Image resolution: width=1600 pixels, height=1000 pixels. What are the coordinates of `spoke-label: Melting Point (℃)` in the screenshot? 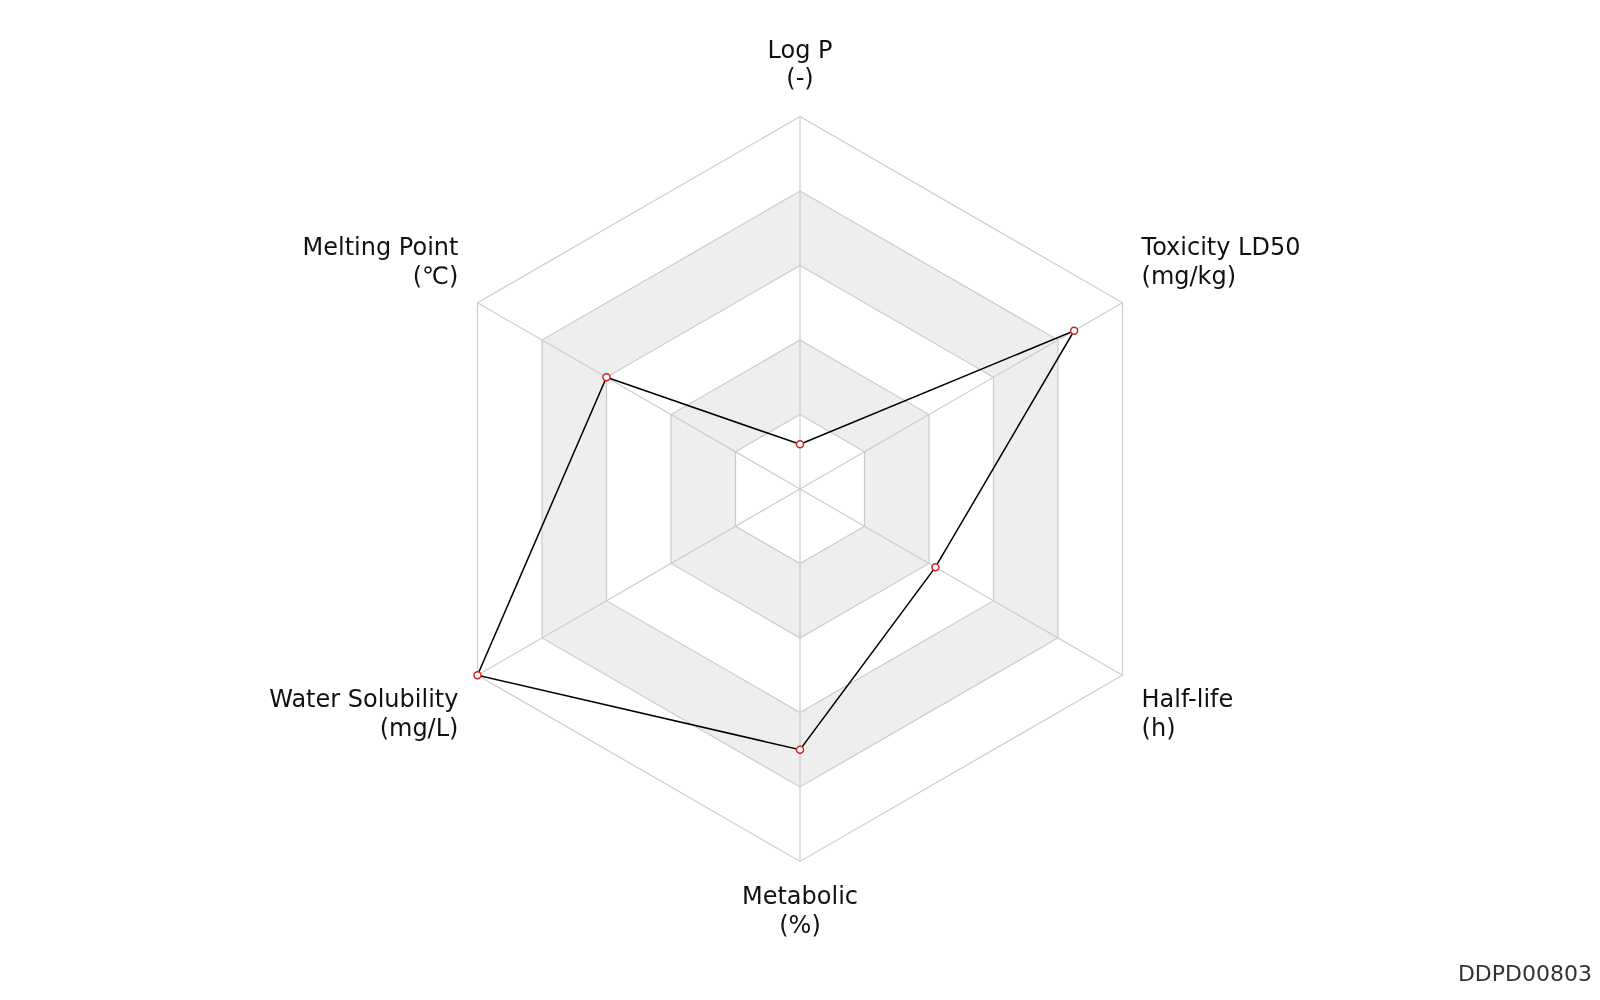 It's located at (380, 261).